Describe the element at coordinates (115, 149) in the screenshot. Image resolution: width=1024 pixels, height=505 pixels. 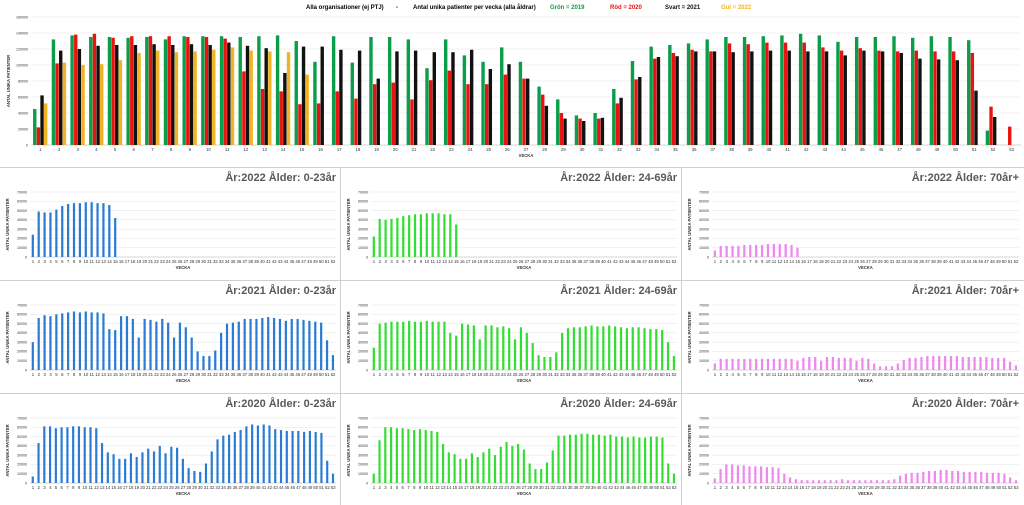
I see `x-tick-label: 5` at that location.